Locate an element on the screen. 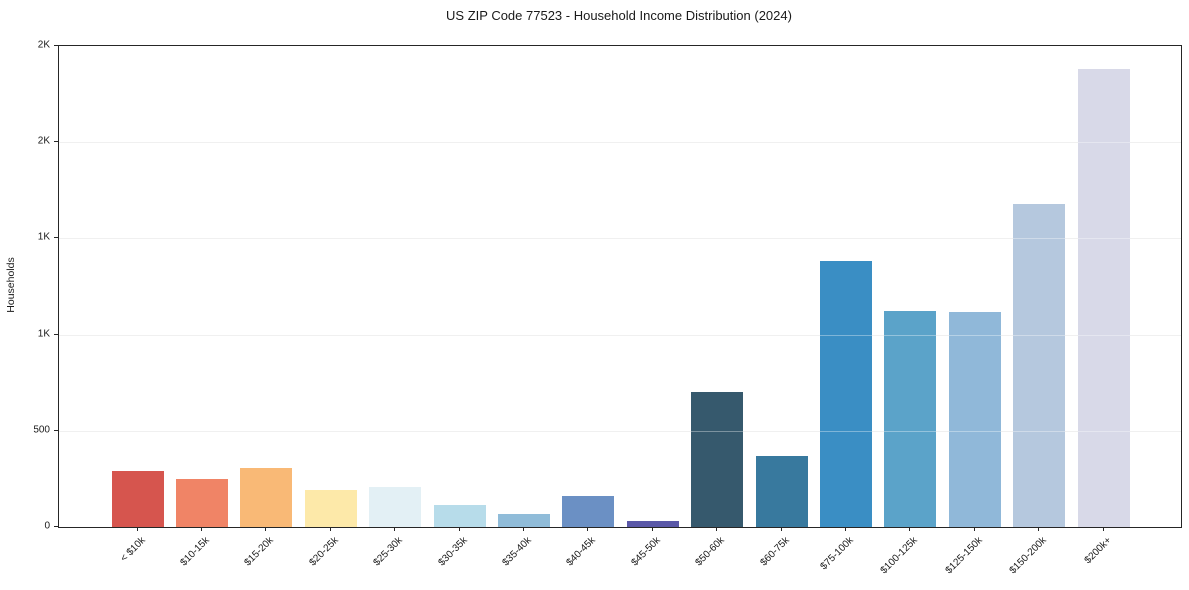 This screenshot has width=1189, height=590. x-tick-mark-15-20k is located at coordinates (266, 529).